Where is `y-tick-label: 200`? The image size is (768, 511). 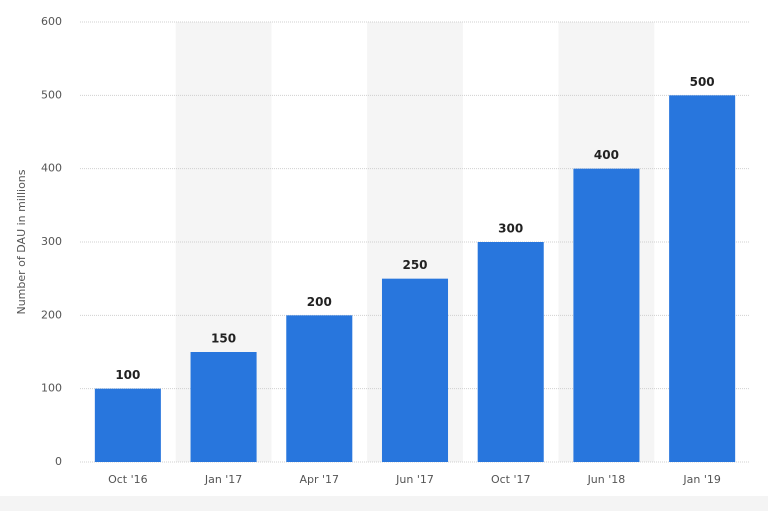 y-tick-label: 200 is located at coordinates (51, 314).